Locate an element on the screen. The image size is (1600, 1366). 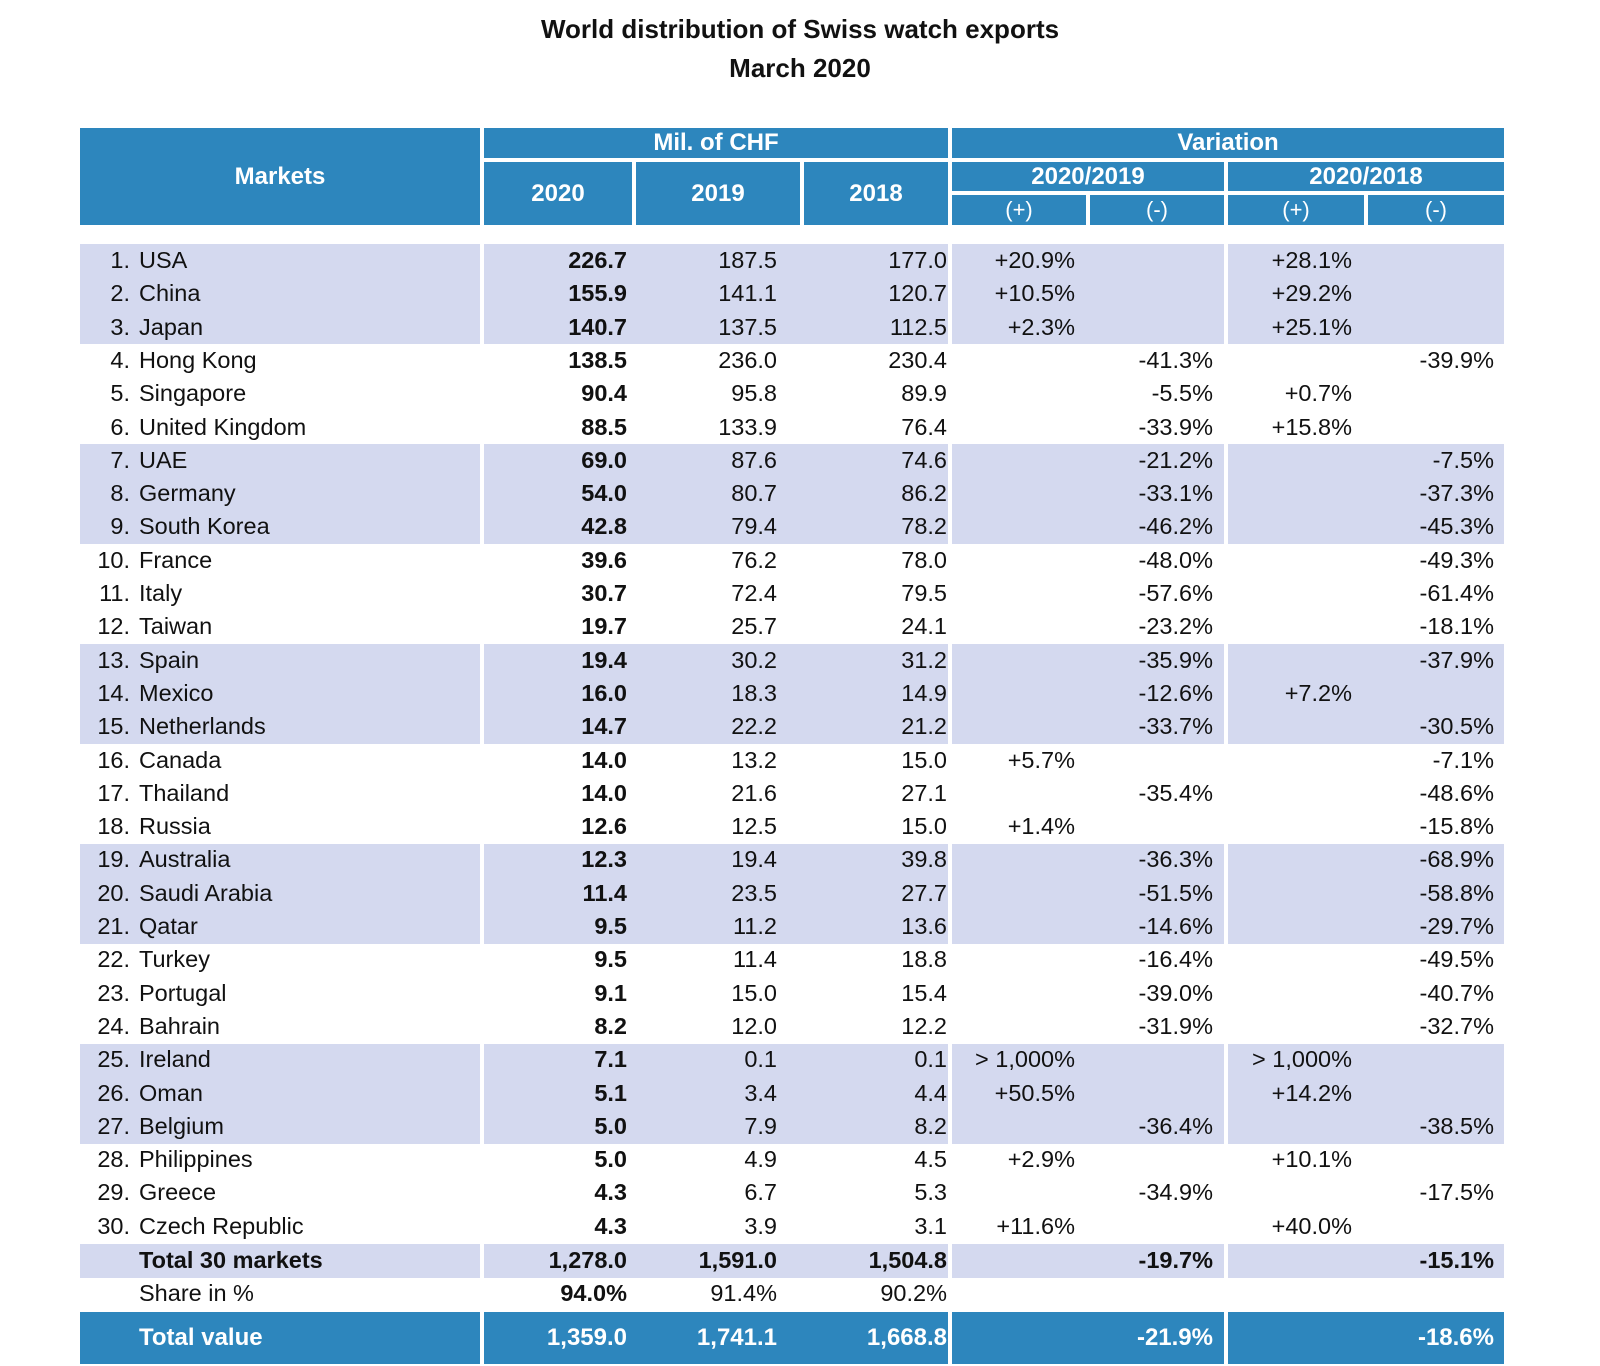
variation-2019-minus: -14.6% is located at coordinates (1175, 926).